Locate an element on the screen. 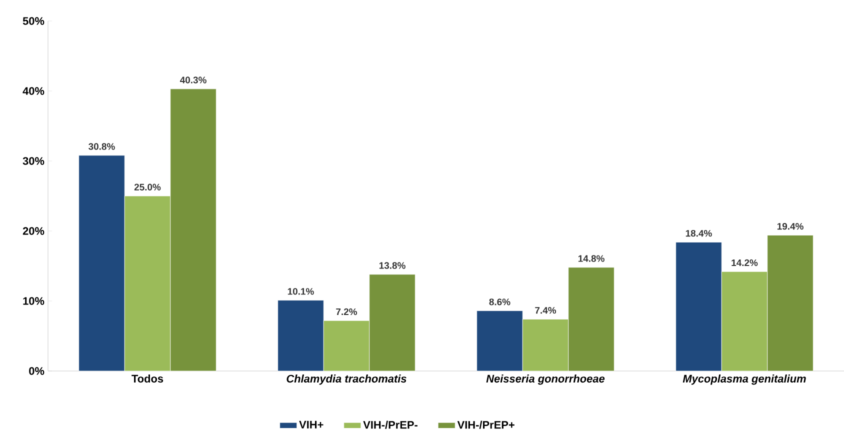 The width and height of the screenshot is (844, 443). data-label: 13.8% is located at coordinates (392, 265).